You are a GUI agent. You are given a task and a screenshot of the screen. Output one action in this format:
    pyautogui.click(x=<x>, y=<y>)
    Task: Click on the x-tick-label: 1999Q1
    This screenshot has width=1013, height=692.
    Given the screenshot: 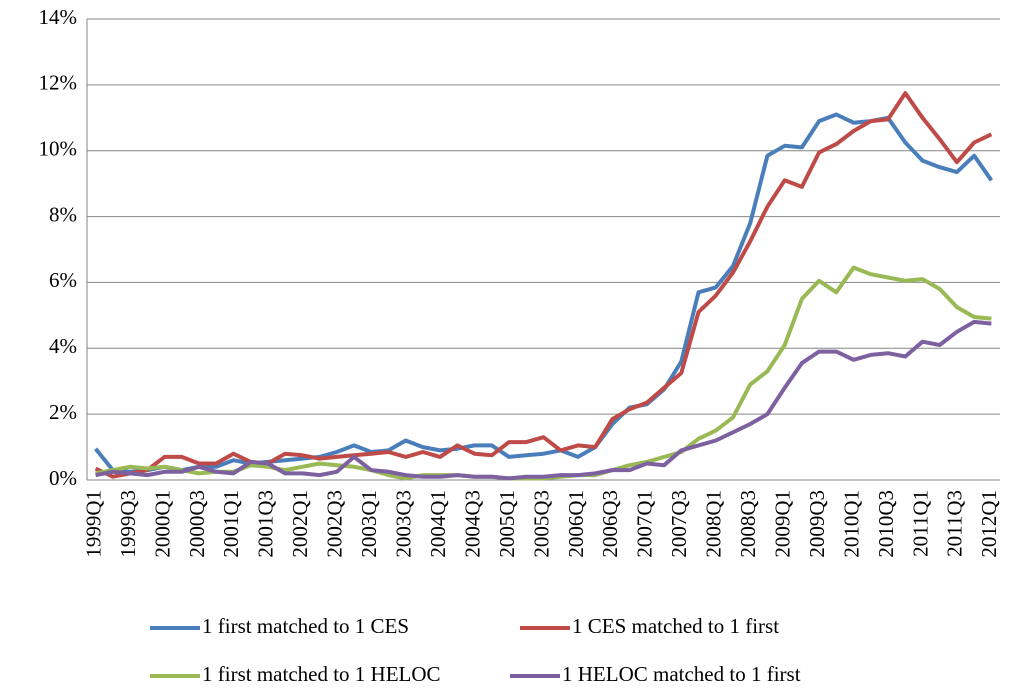 What is the action you would take?
    pyautogui.click(x=93, y=524)
    